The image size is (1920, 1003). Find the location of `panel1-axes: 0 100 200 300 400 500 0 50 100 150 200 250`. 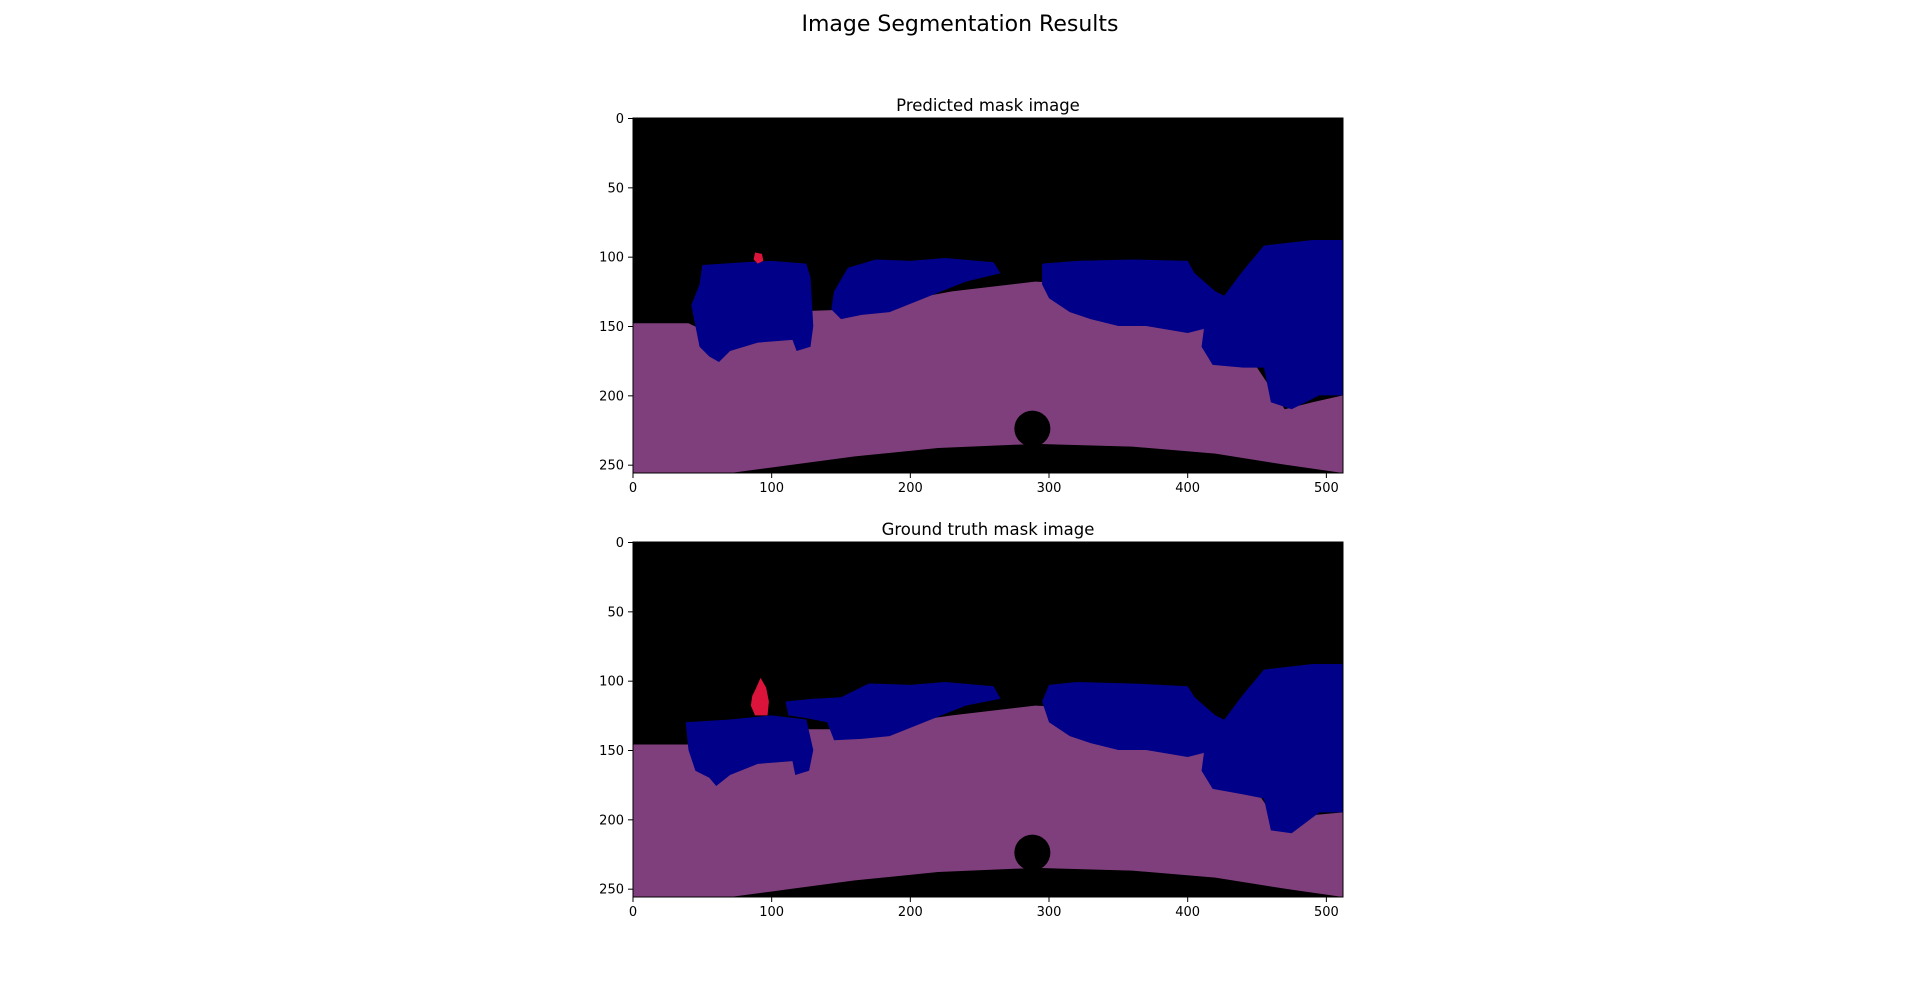

panel1-axes: 0 100 200 300 400 500 0 50 100 150 200 250 is located at coordinates (969, 304).